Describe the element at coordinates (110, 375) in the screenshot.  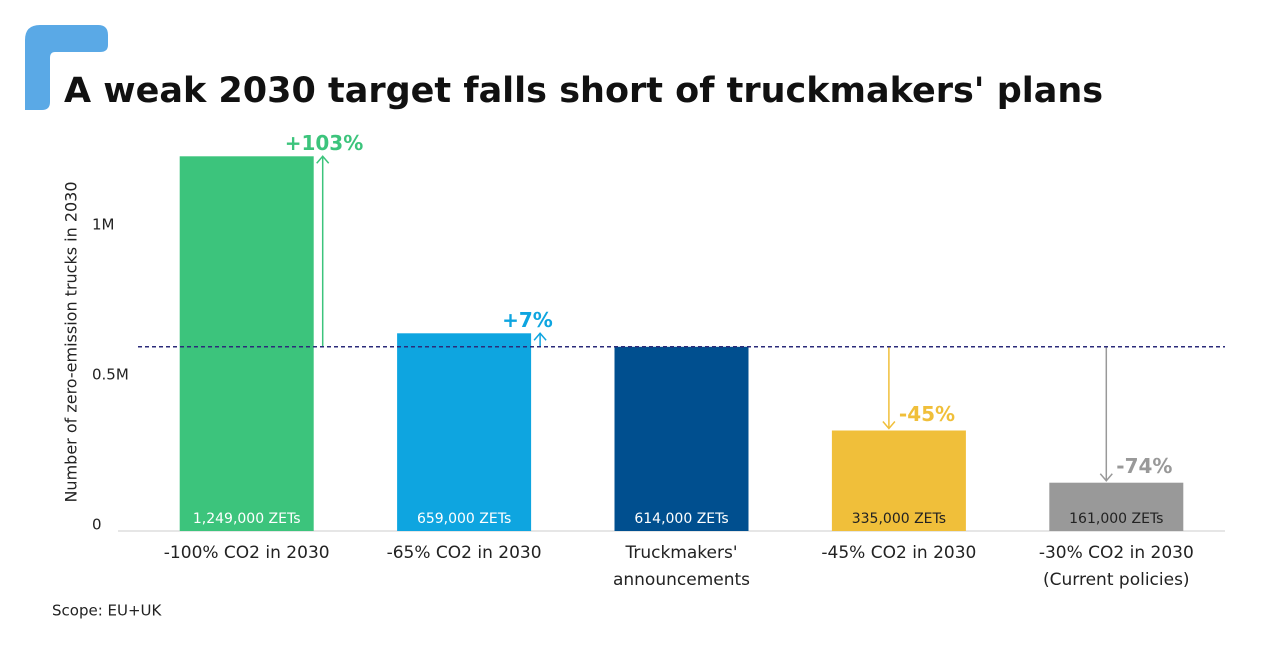
I see `y-tick-label: 0.5M` at that location.